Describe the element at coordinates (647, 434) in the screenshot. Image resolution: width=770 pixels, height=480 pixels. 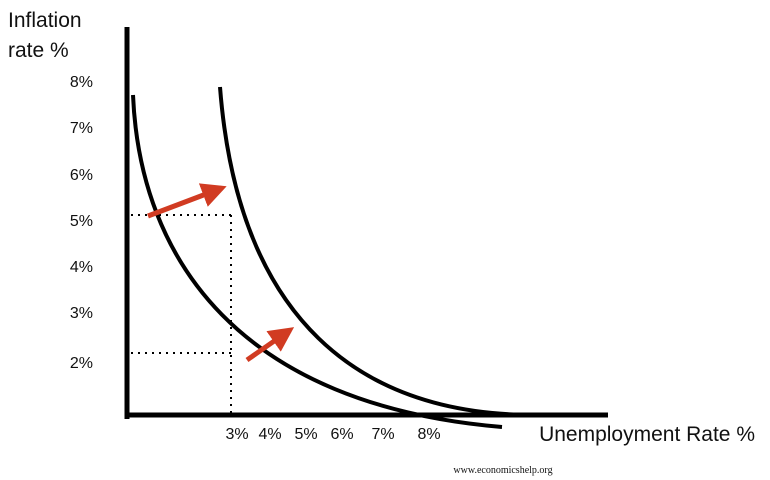
I see `x-axis-title: Unemployment Rate %` at that location.